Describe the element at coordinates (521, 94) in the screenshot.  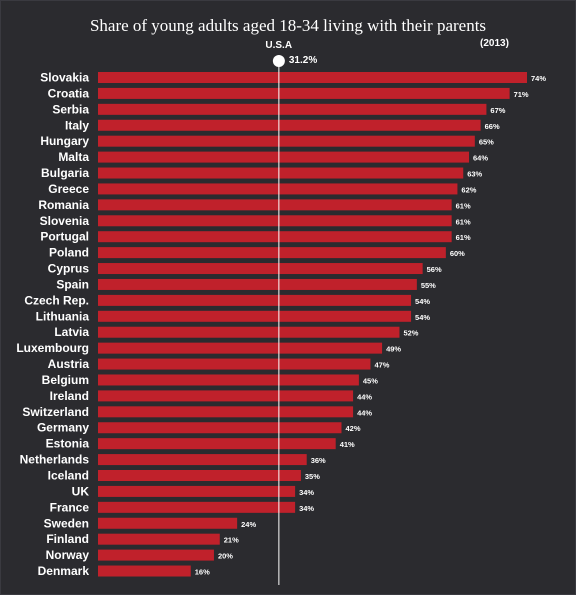
I see `value-label: 71%` at that location.